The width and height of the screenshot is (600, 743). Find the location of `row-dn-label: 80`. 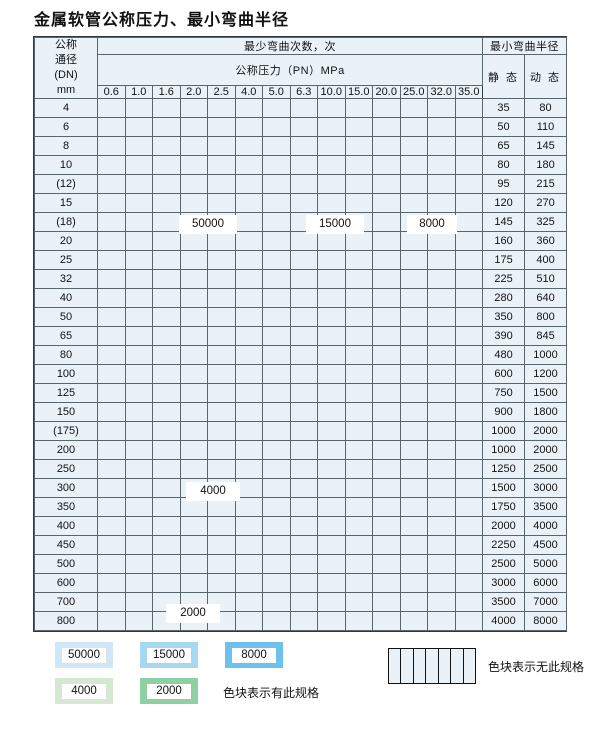

row-dn-label: 80 is located at coordinates (66, 355).